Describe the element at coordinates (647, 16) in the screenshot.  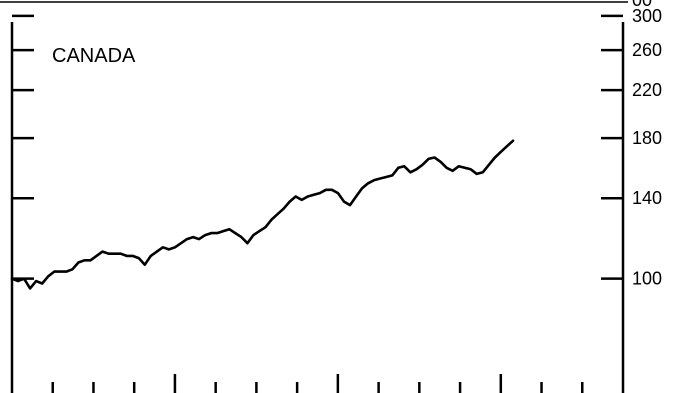
I see `y-tick-label-0: 300` at that location.